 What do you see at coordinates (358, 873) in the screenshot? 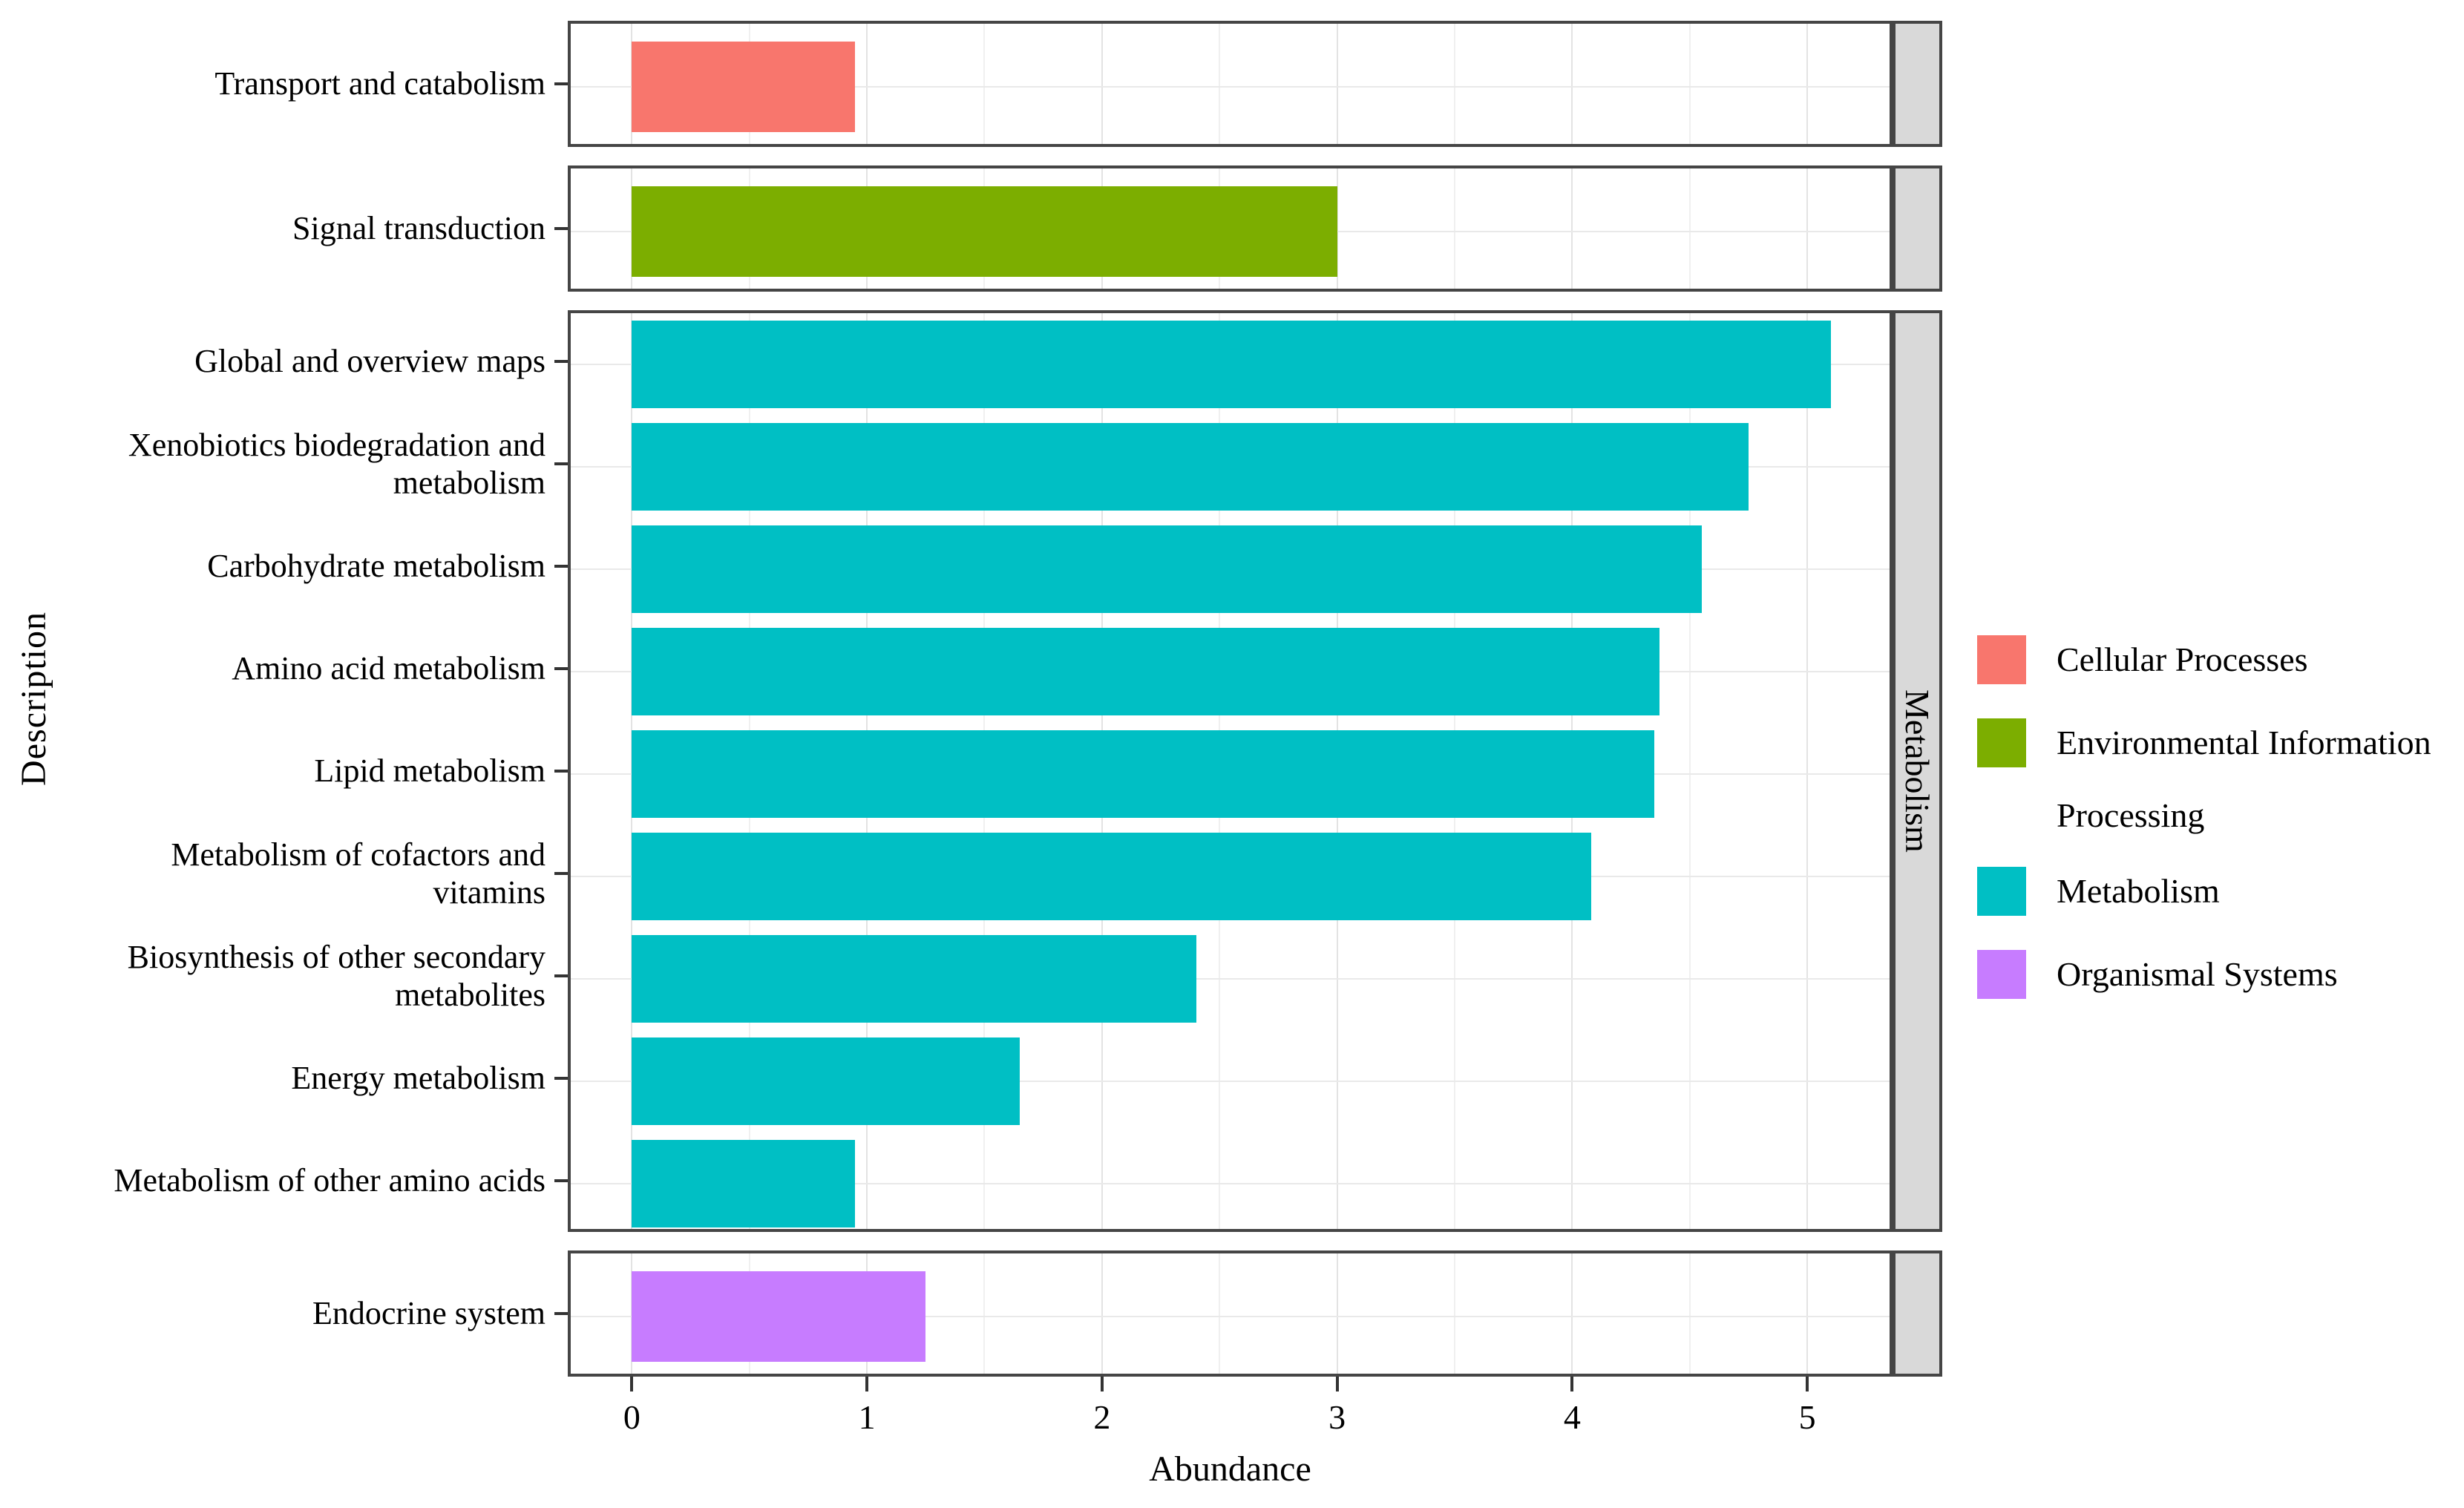
I see `y-tick-label: Metabolism of cofactors and vitamins` at bounding box center [358, 873].